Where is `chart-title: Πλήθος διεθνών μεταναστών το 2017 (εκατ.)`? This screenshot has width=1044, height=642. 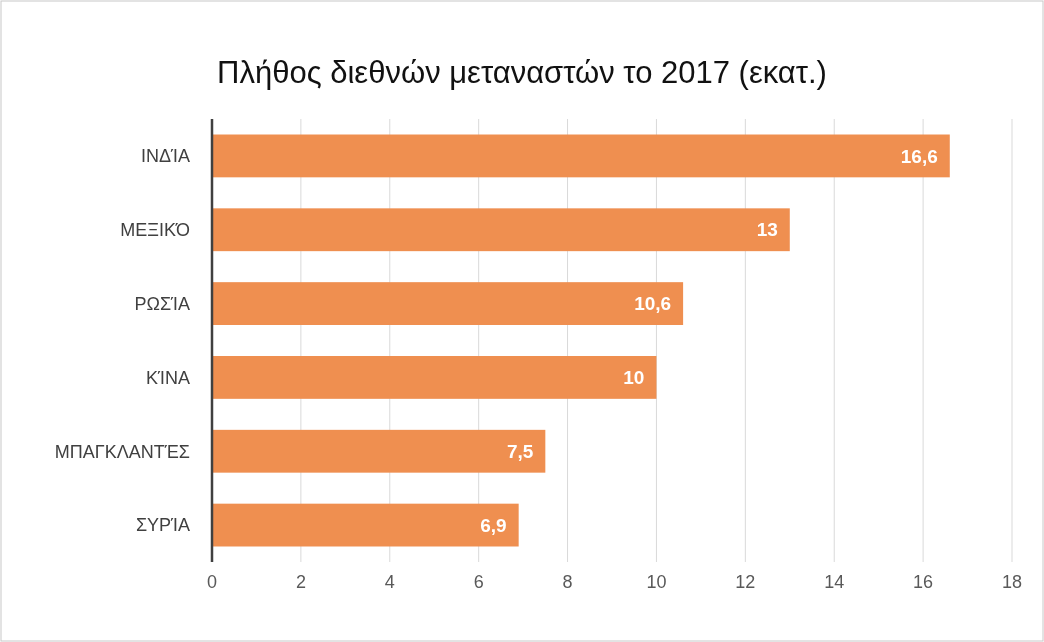
chart-title: Πλήθος διεθνών μεταναστών το 2017 (εκατ.) is located at coordinates (522, 72).